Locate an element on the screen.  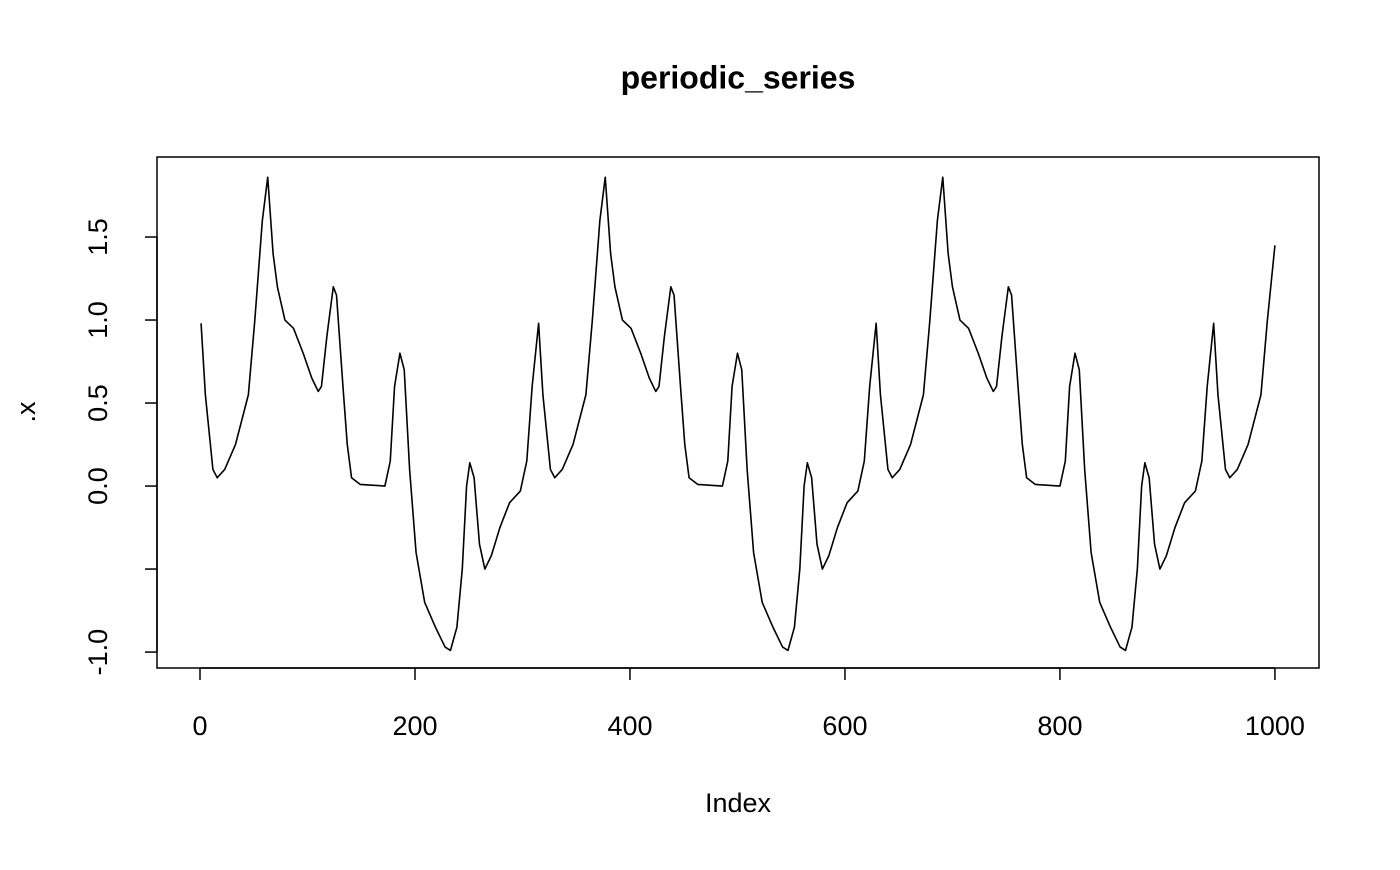
x-tick-label: 0 is located at coordinates (199, 726).